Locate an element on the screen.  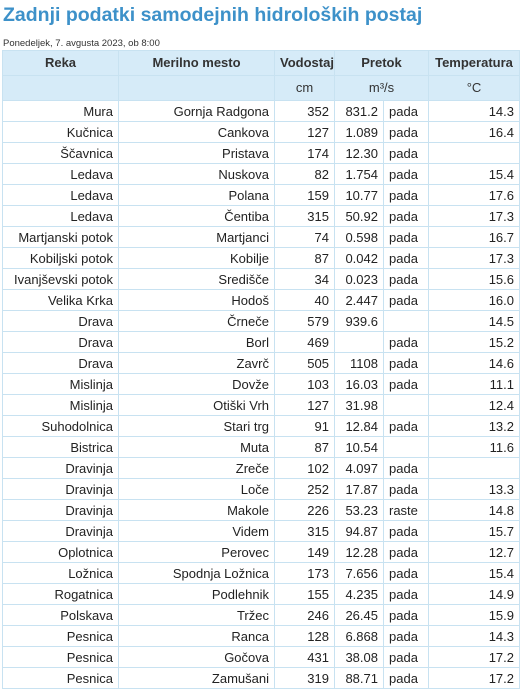
water-level-cell: 352 is located at coordinates (304, 111).